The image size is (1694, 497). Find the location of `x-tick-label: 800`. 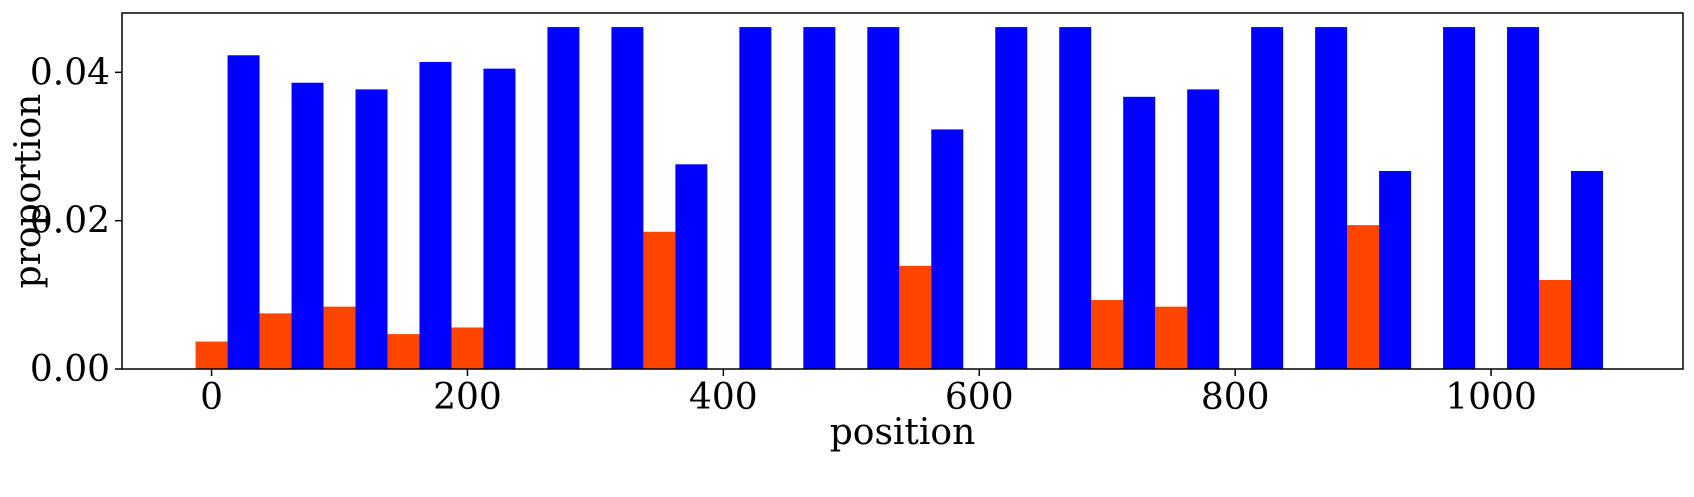

x-tick-label: 800 is located at coordinates (1235, 397).